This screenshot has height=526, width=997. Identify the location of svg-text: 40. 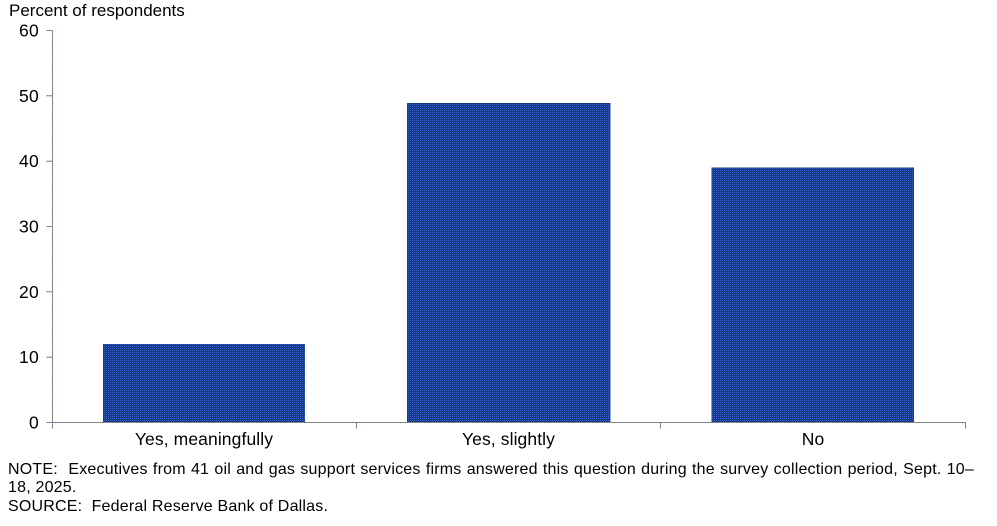
(29, 161).